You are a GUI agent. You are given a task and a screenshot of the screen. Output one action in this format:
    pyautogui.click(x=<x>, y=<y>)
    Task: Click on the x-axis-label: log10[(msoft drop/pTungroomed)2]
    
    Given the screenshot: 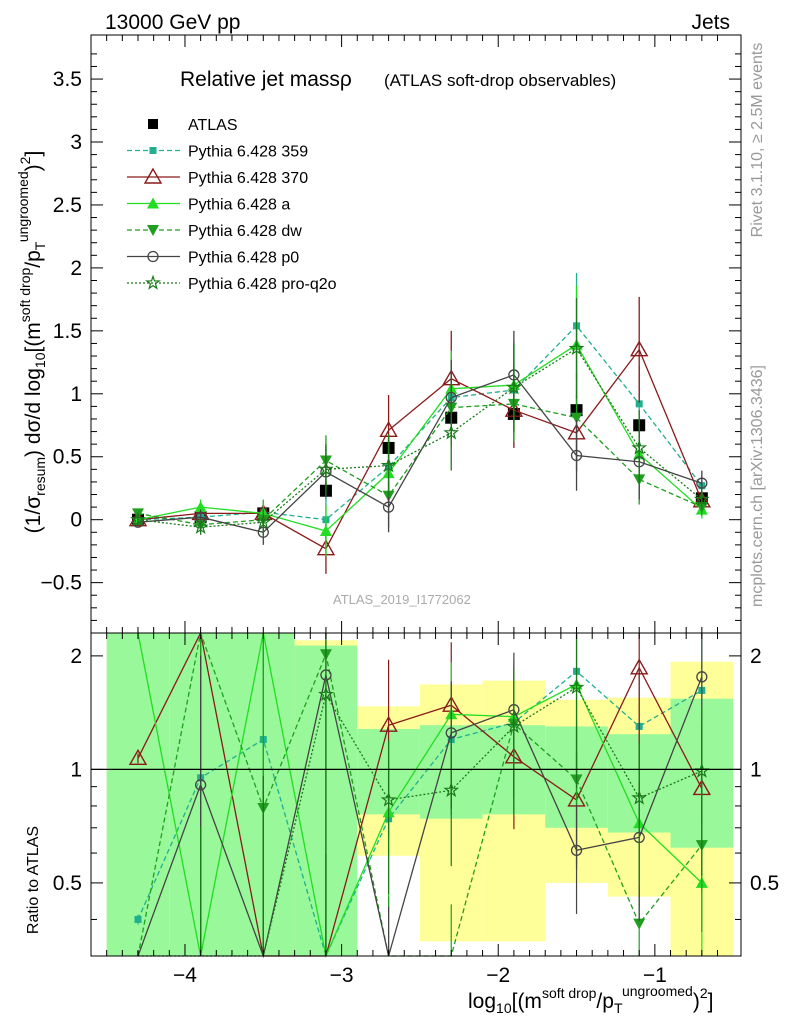 What is the action you would take?
    pyautogui.click(x=590, y=999)
    